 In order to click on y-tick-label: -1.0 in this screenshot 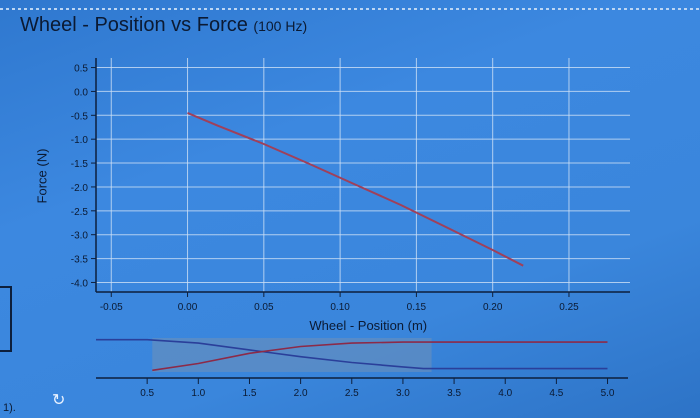, I will do `click(80, 140)`.